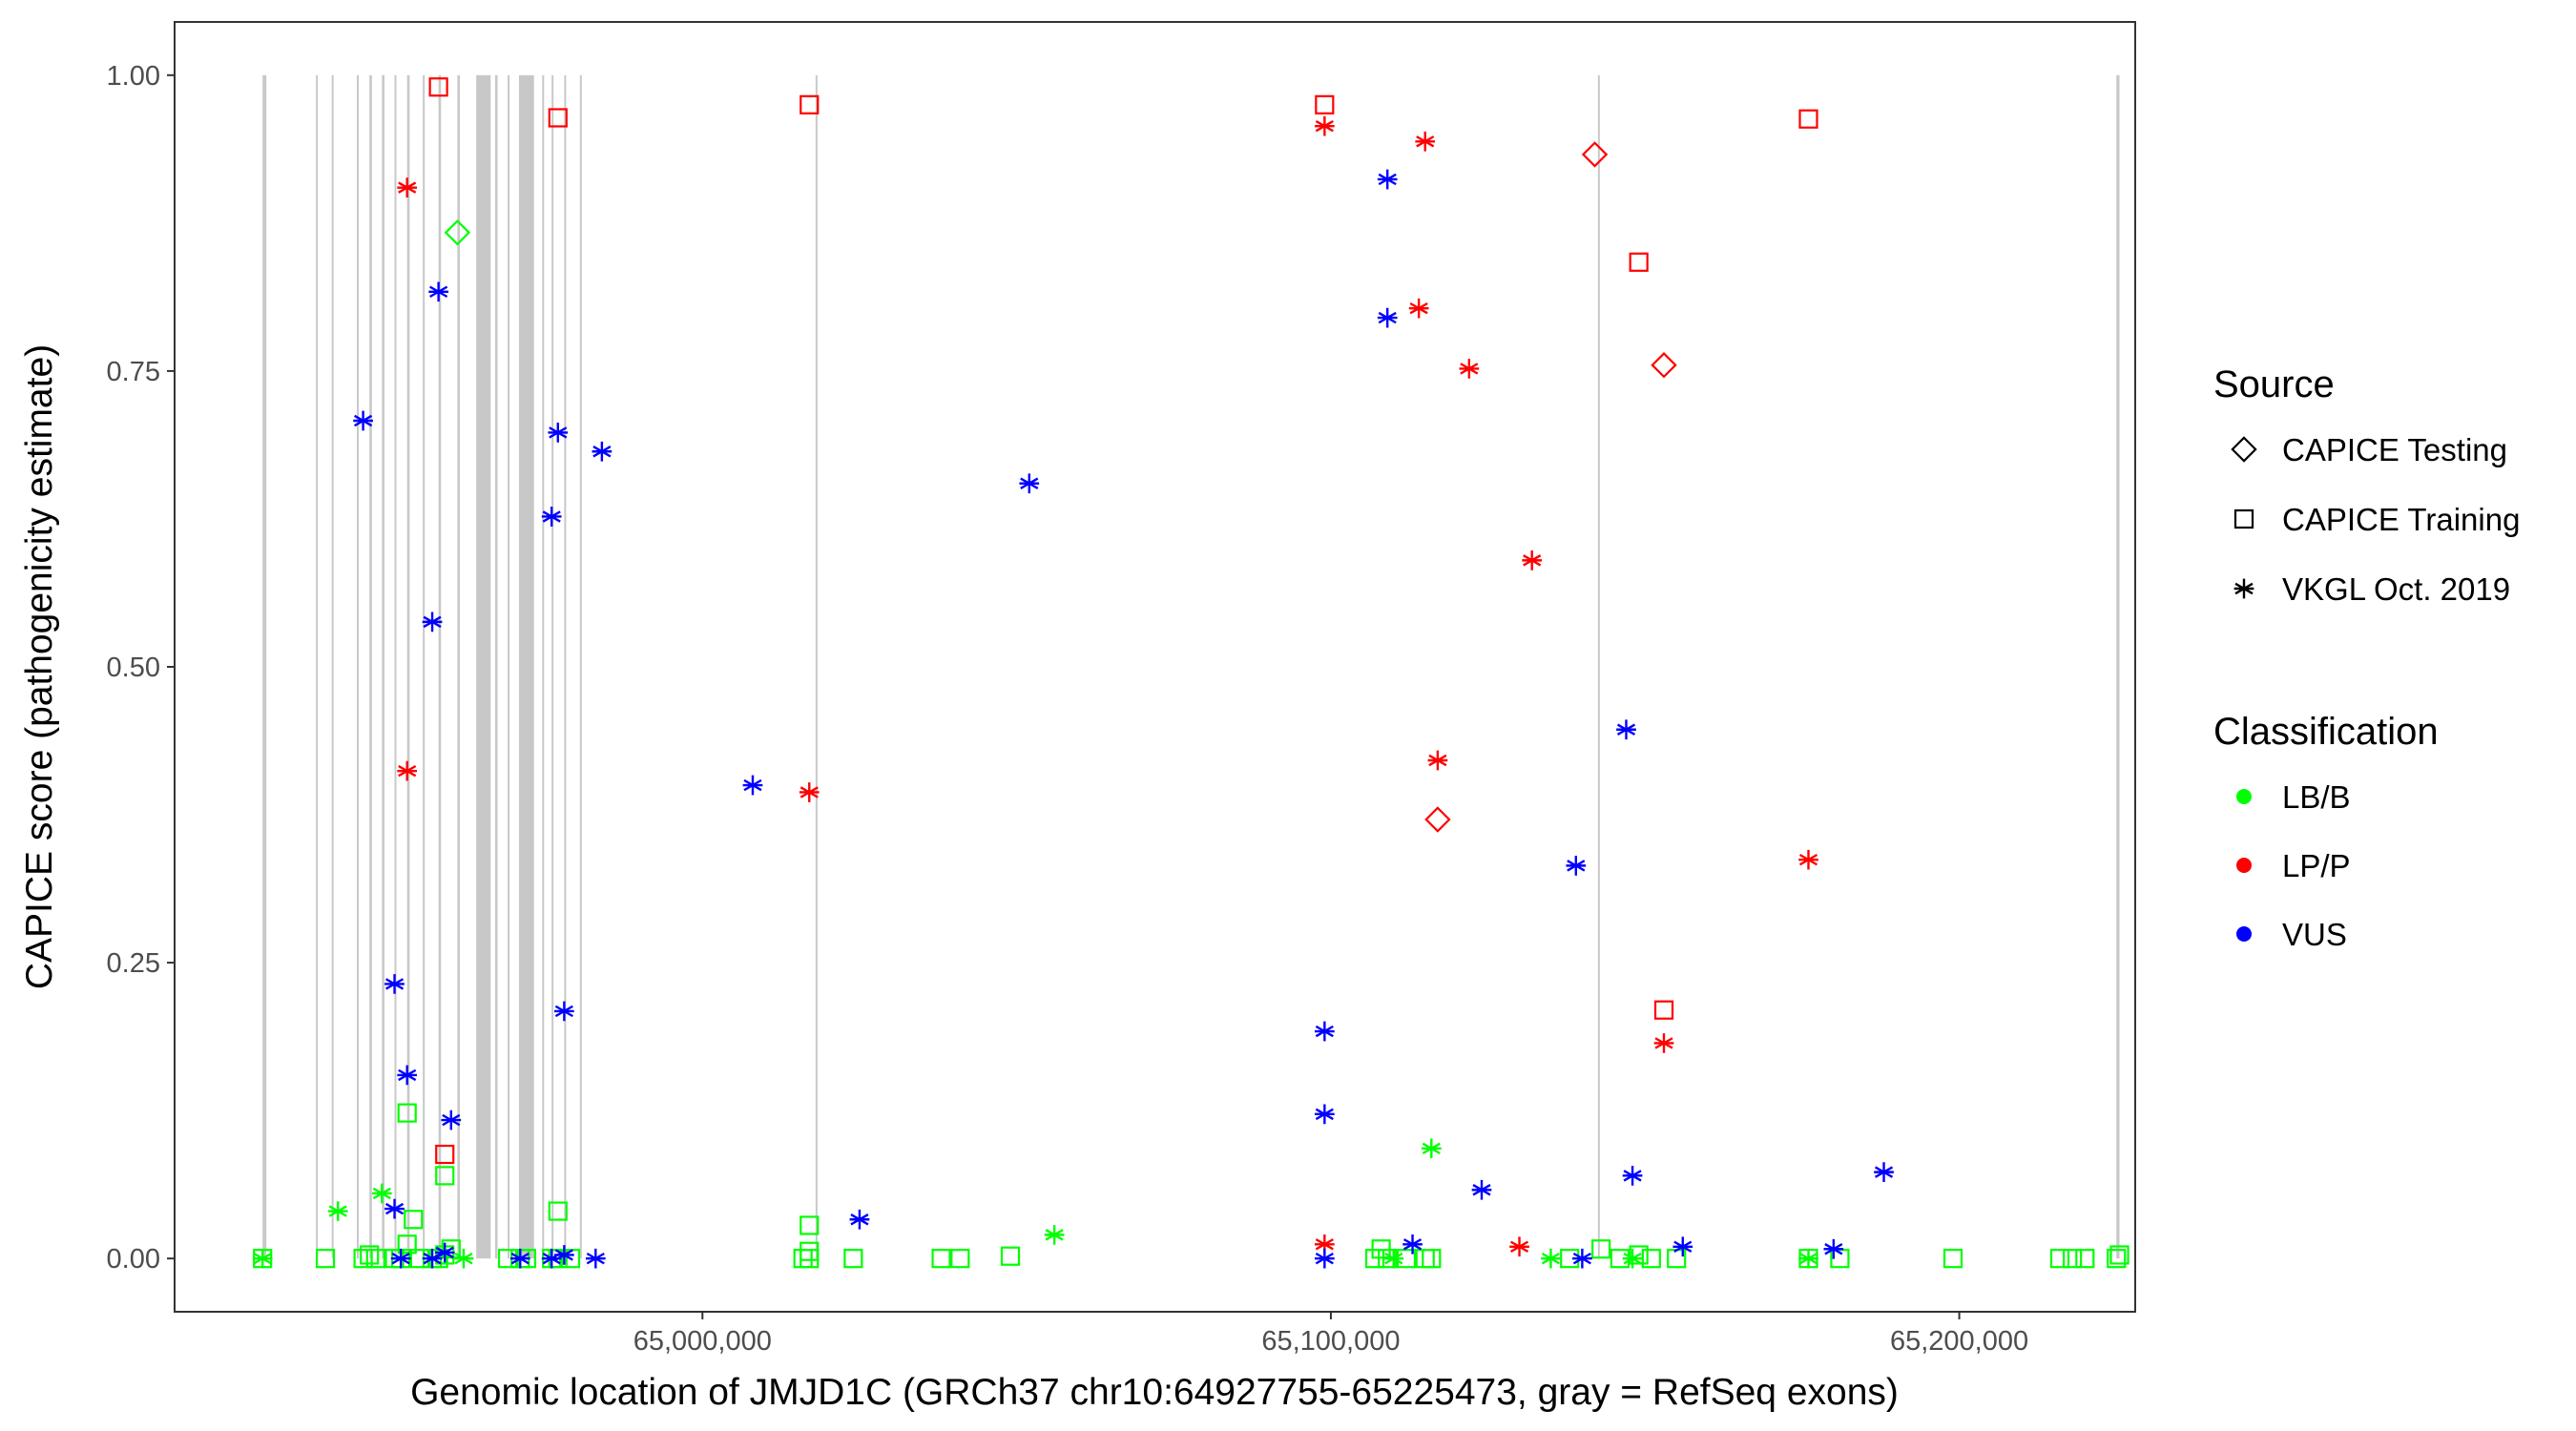 The width and height of the screenshot is (2576, 1431). I want to click on legend-classification-title: Classification, so click(2326, 732).